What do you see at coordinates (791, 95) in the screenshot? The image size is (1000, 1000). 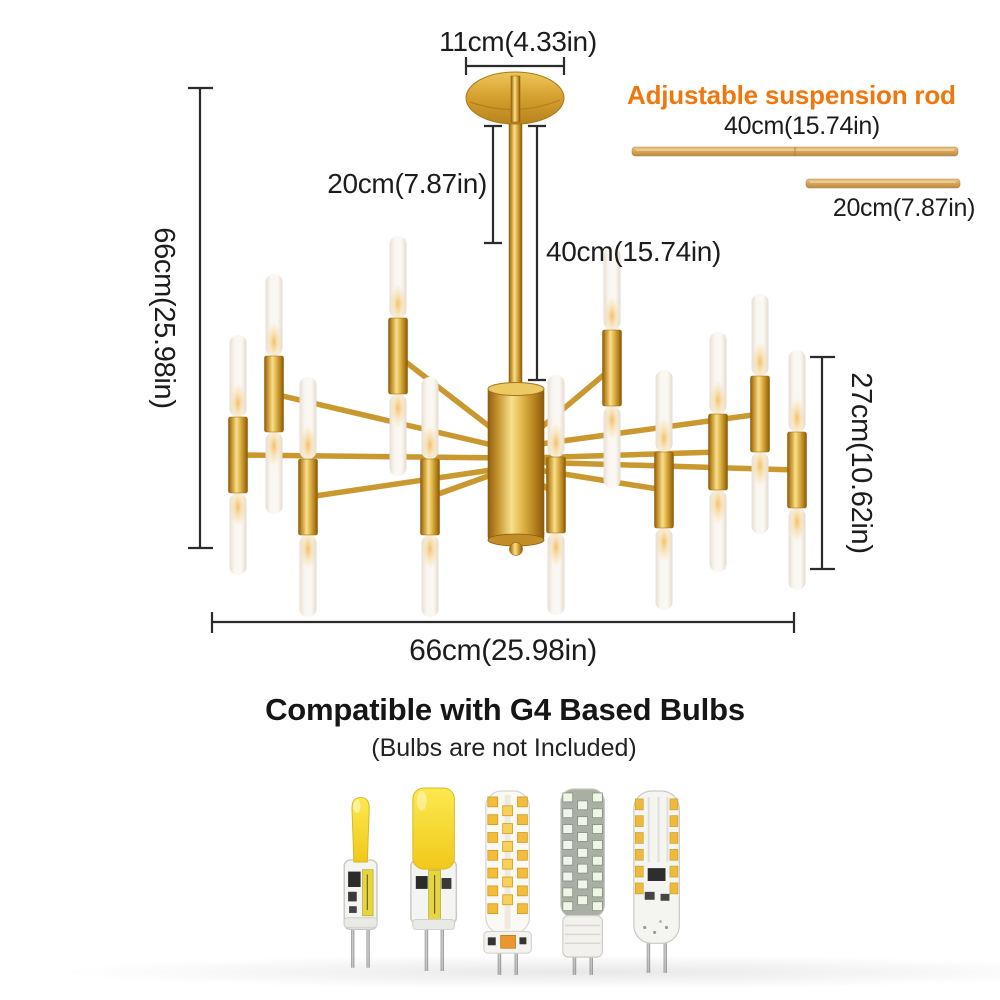 I see `adjustable-suspension-rod-title: Adjustable suspension rod` at bounding box center [791, 95].